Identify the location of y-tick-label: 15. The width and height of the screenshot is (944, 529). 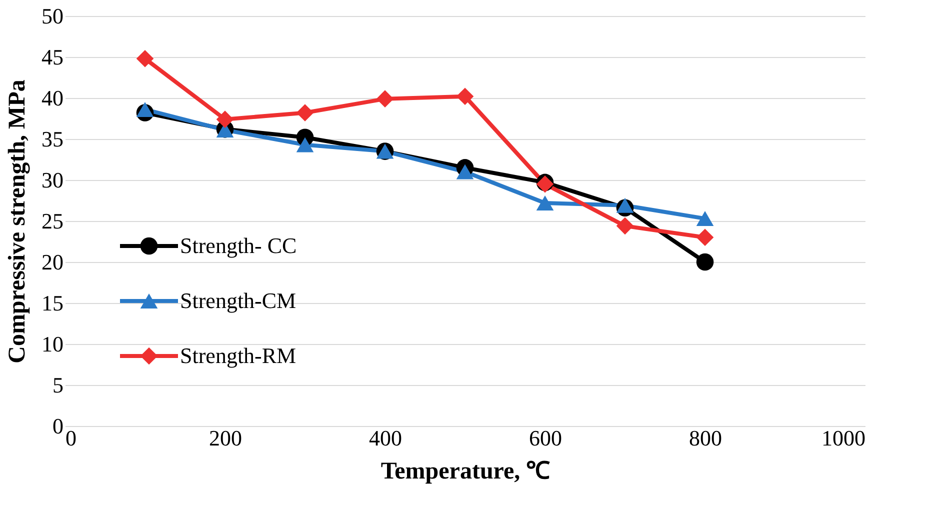
(53, 303).